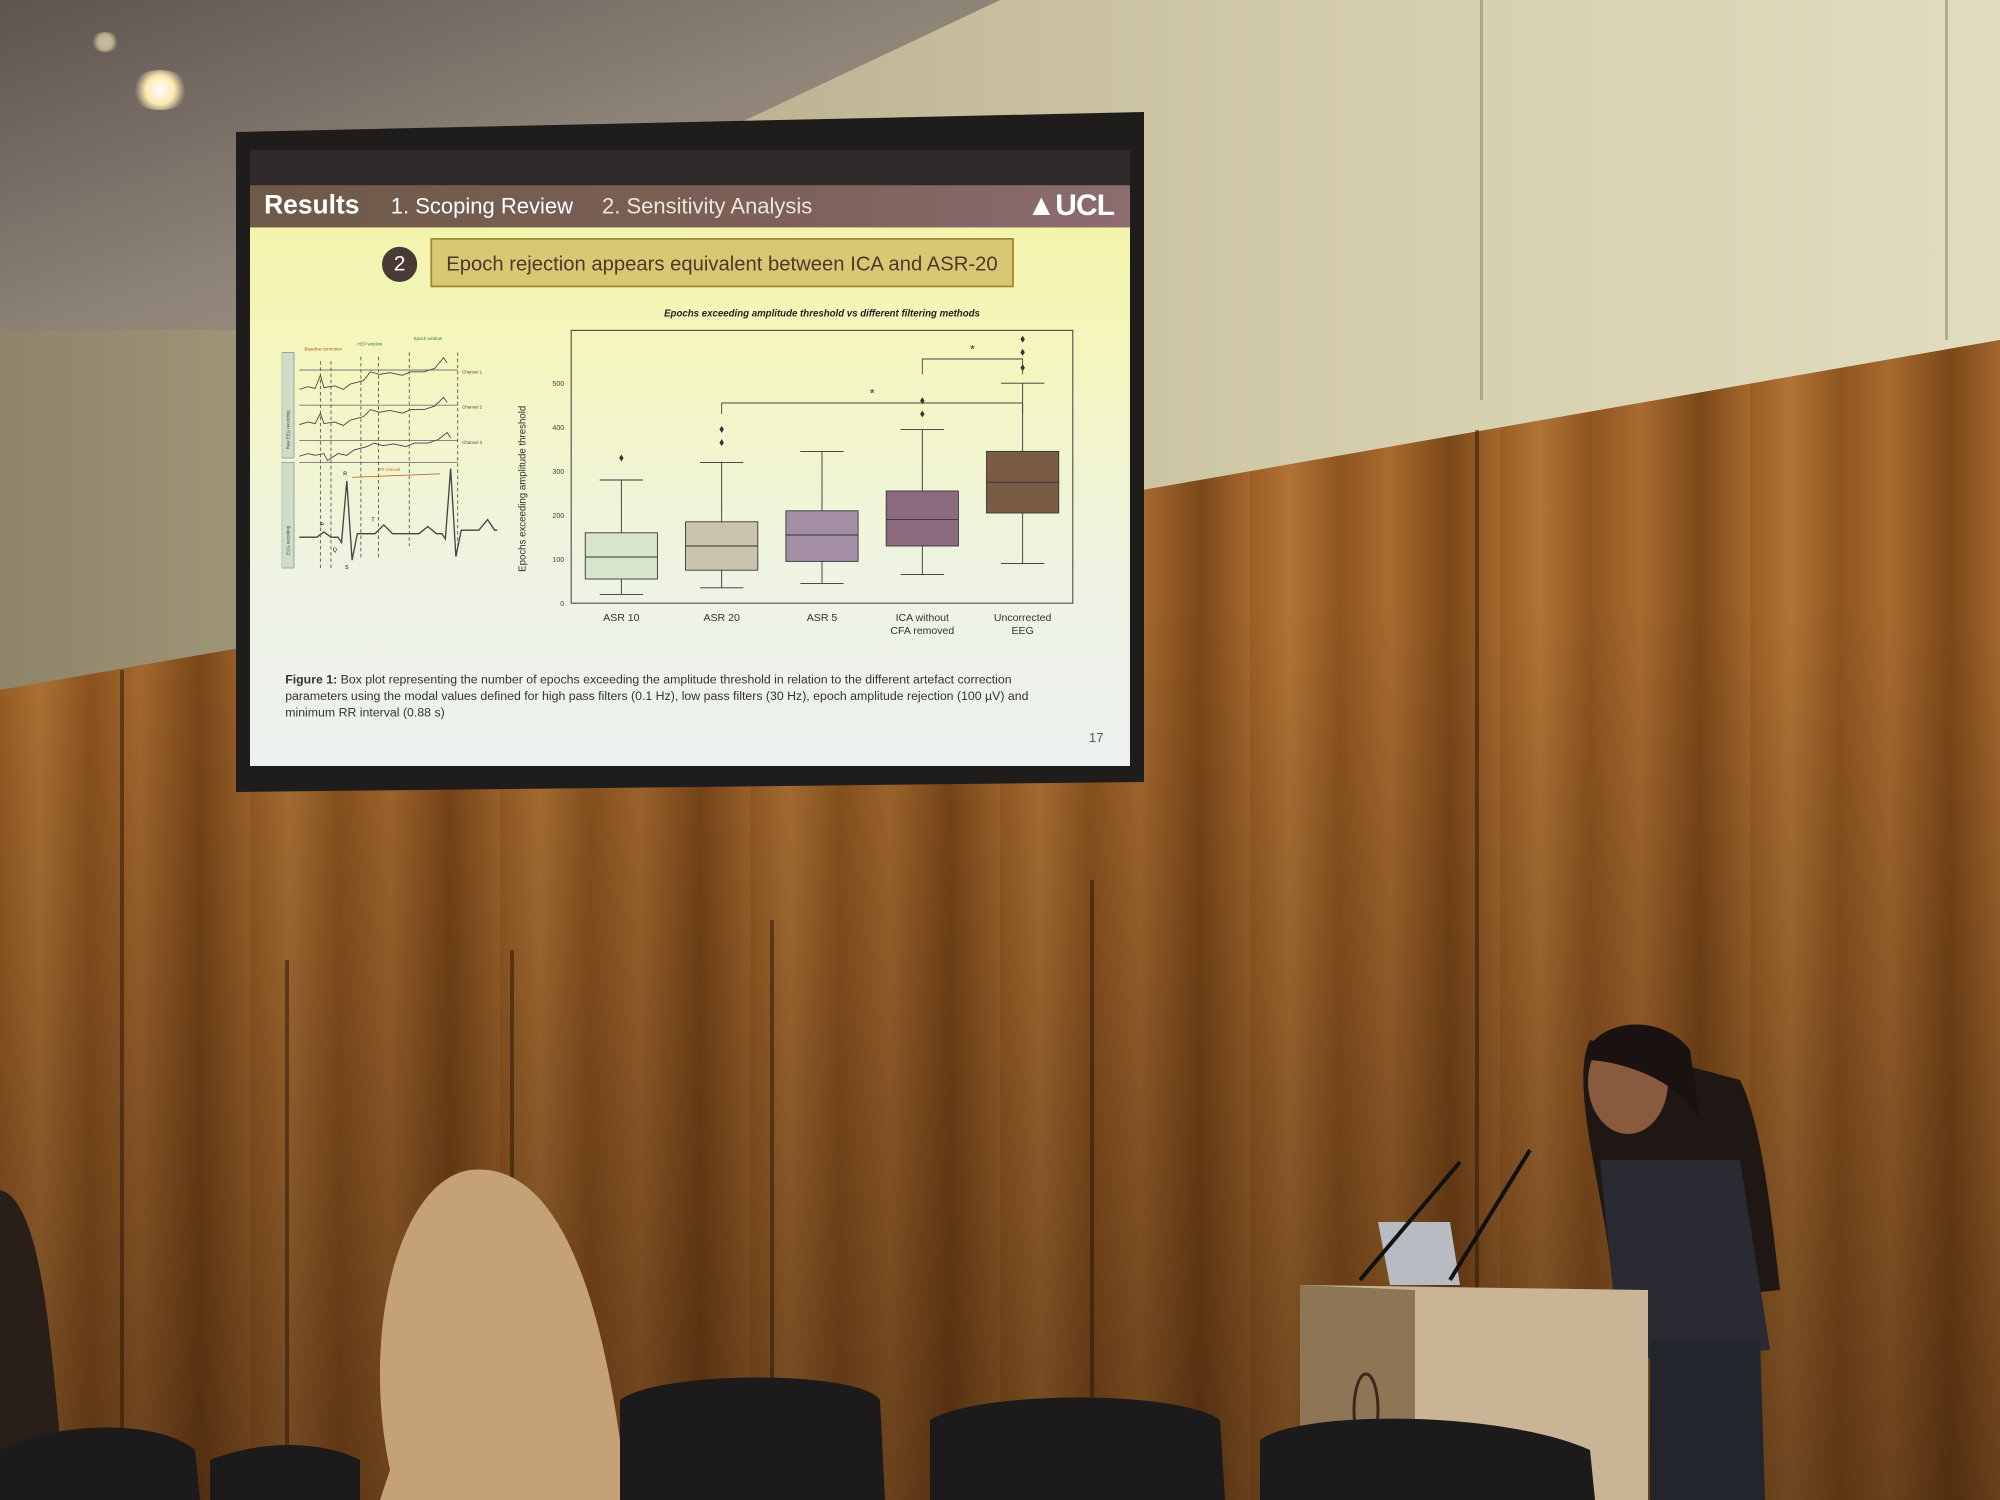  What do you see at coordinates (707, 206) in the screenshot?
I see `tab-sensitivity-analysis: 2. Sensitivity Analysis` at bounding box center [707, 206].